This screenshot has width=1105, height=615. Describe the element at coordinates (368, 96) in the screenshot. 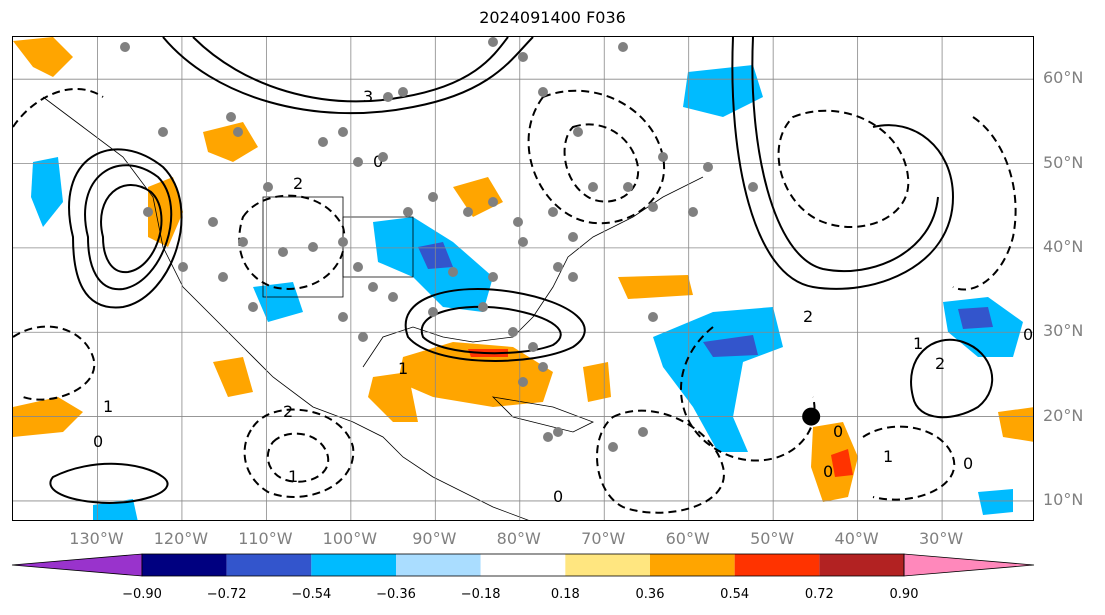

I see `svg-text: 3` at that location.